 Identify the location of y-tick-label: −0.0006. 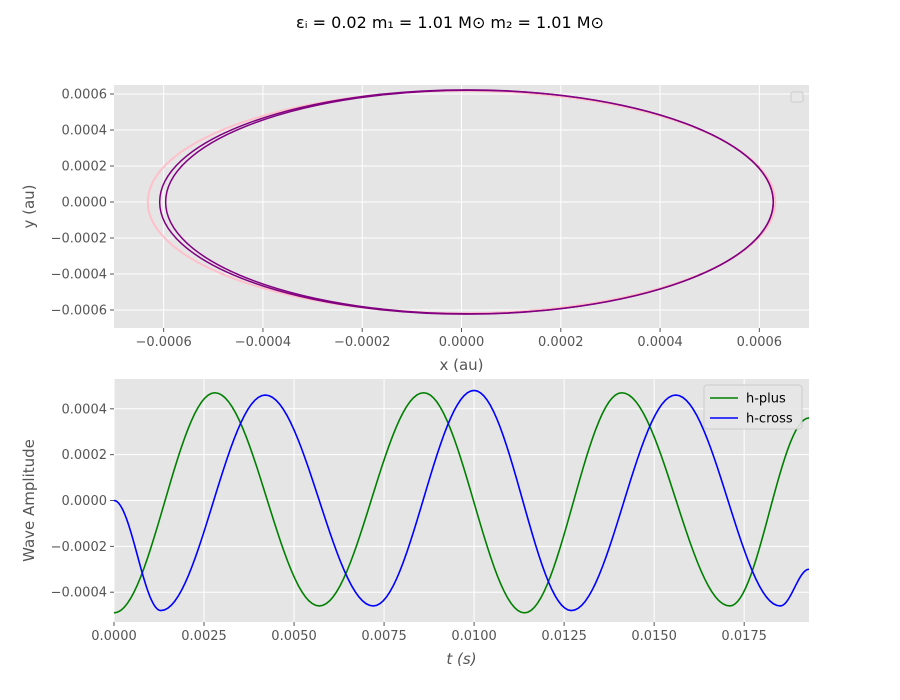
(79, 311).